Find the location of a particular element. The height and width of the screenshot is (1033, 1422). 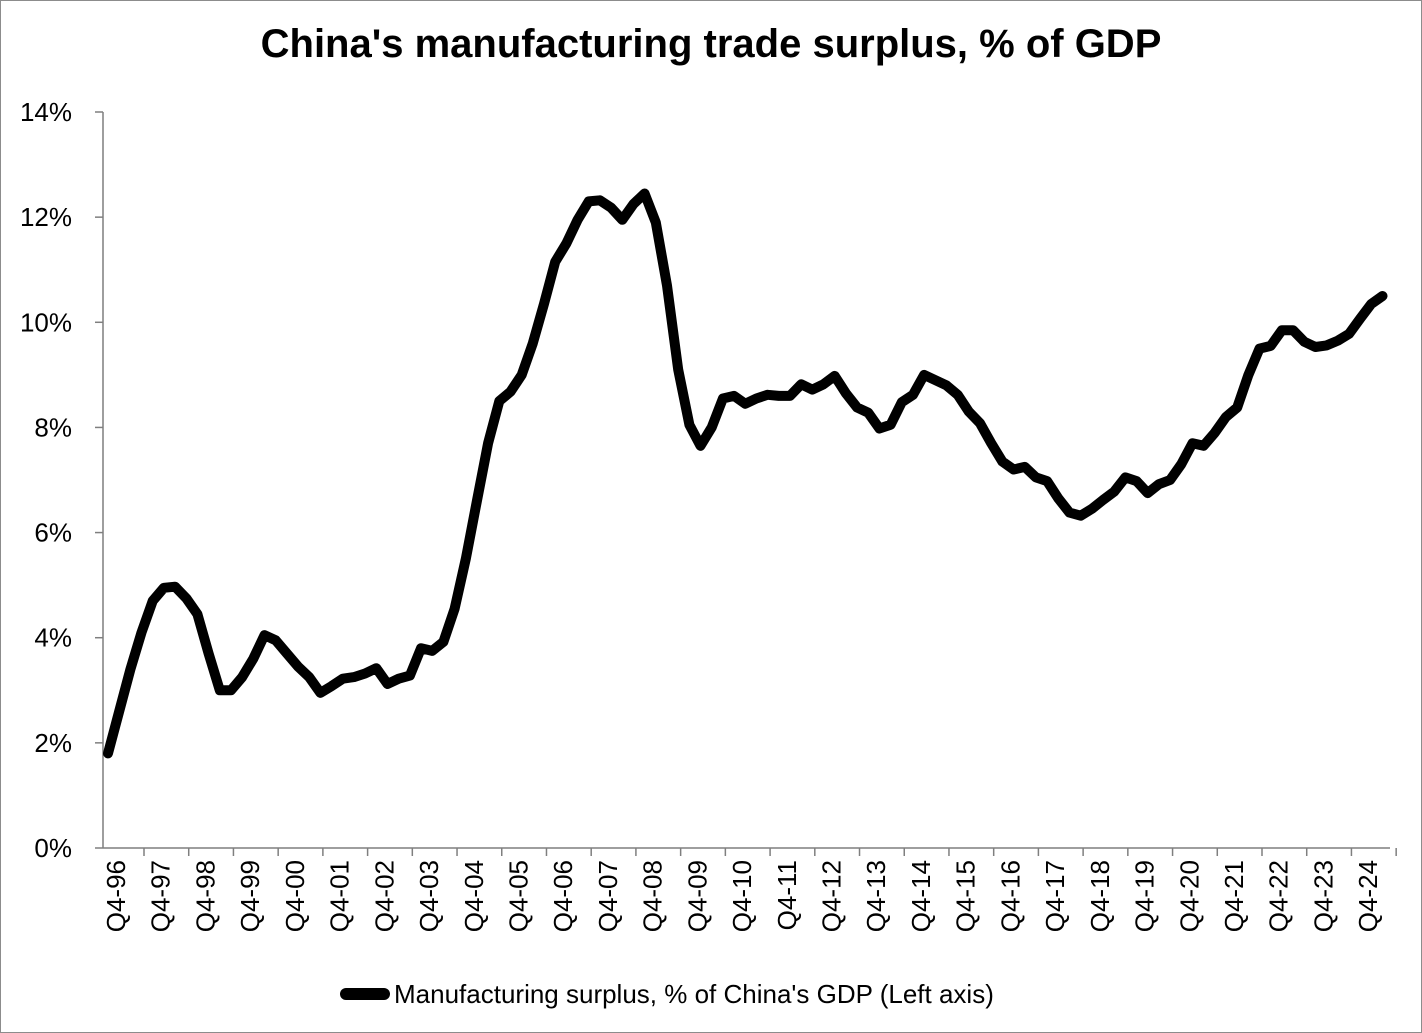

x-tick-label: Q4-22 is located at coordinates (1279, 896).